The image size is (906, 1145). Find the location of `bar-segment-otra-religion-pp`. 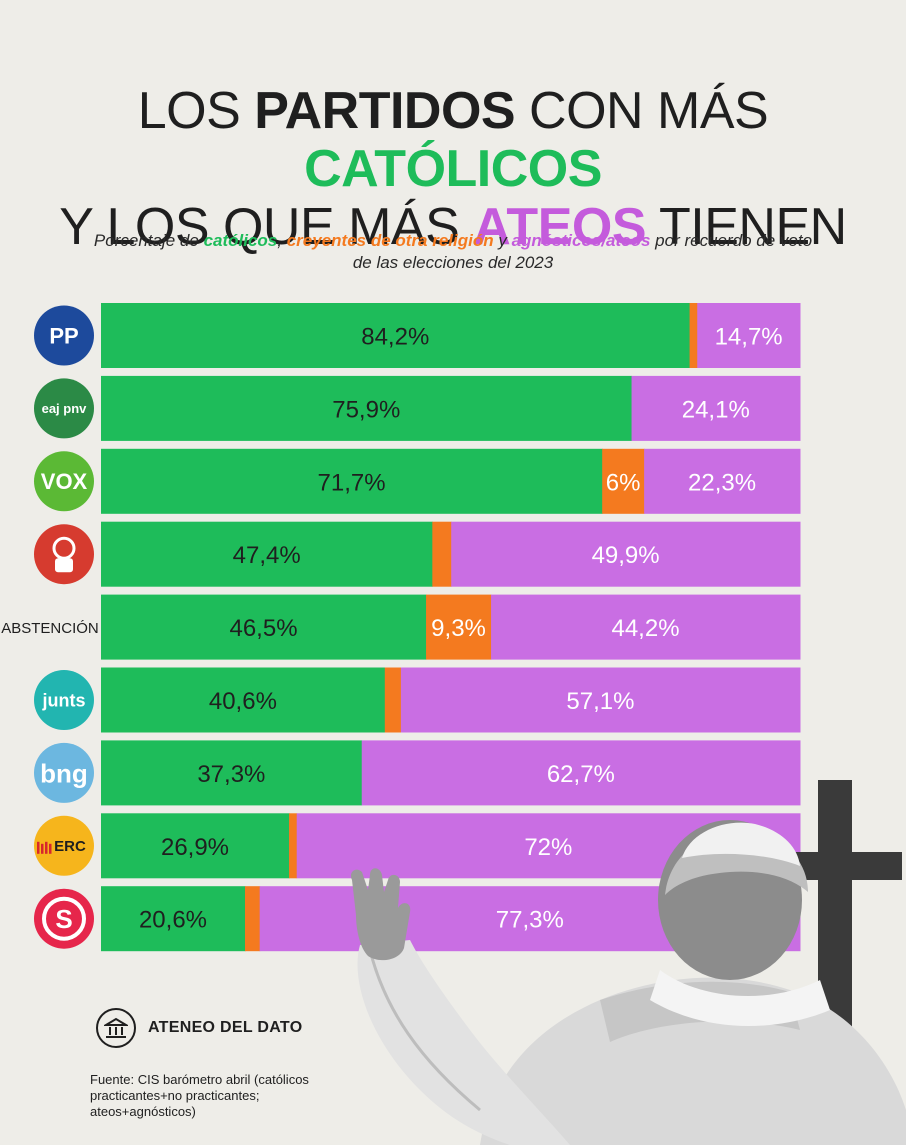

bar-segment-otra-religion-pp is located at coordinates (693, 335).